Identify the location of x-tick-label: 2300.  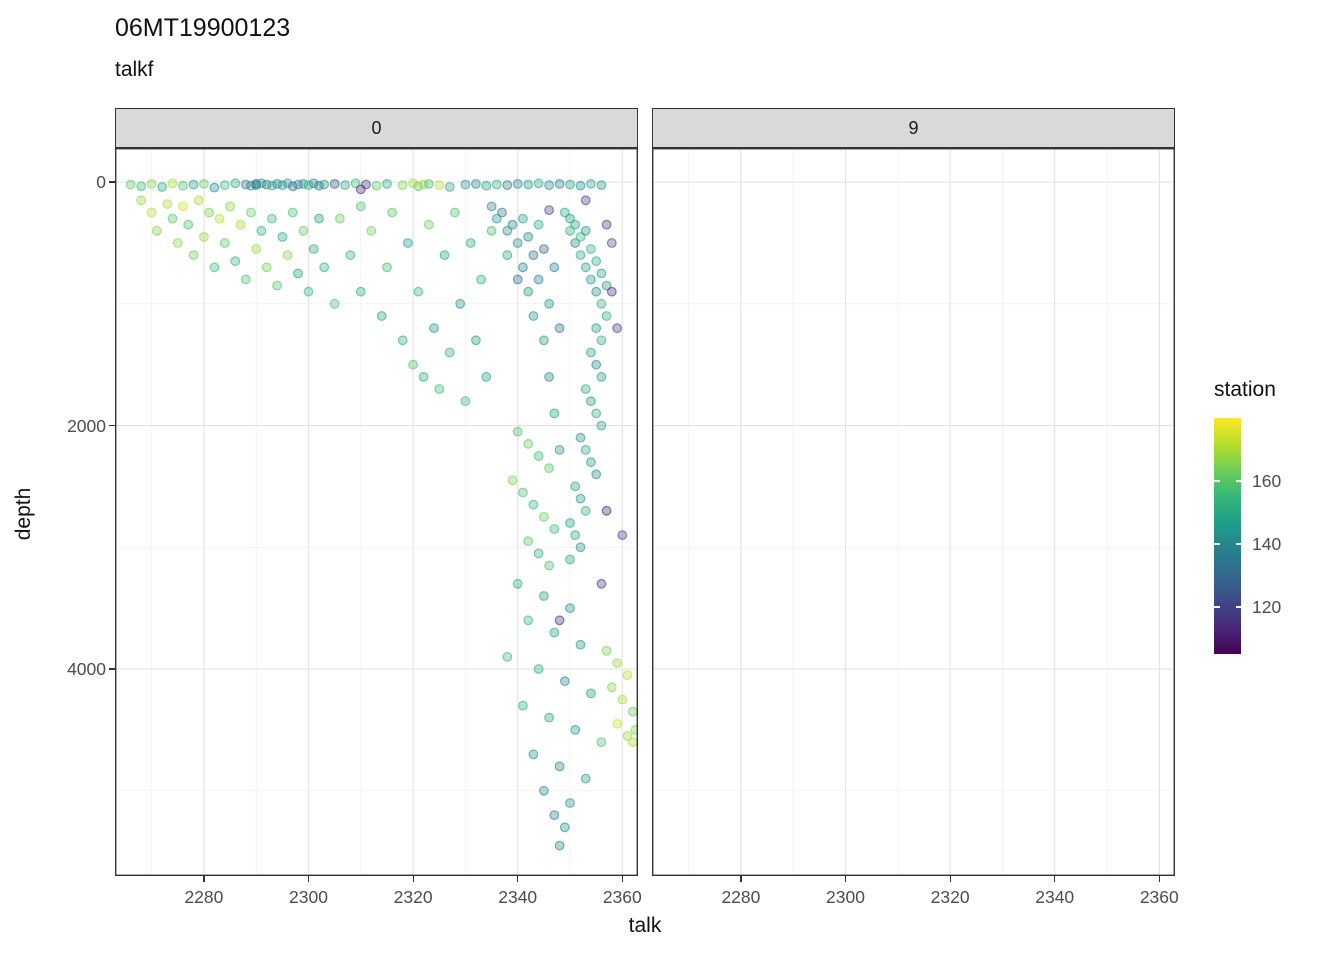
(845, 897).